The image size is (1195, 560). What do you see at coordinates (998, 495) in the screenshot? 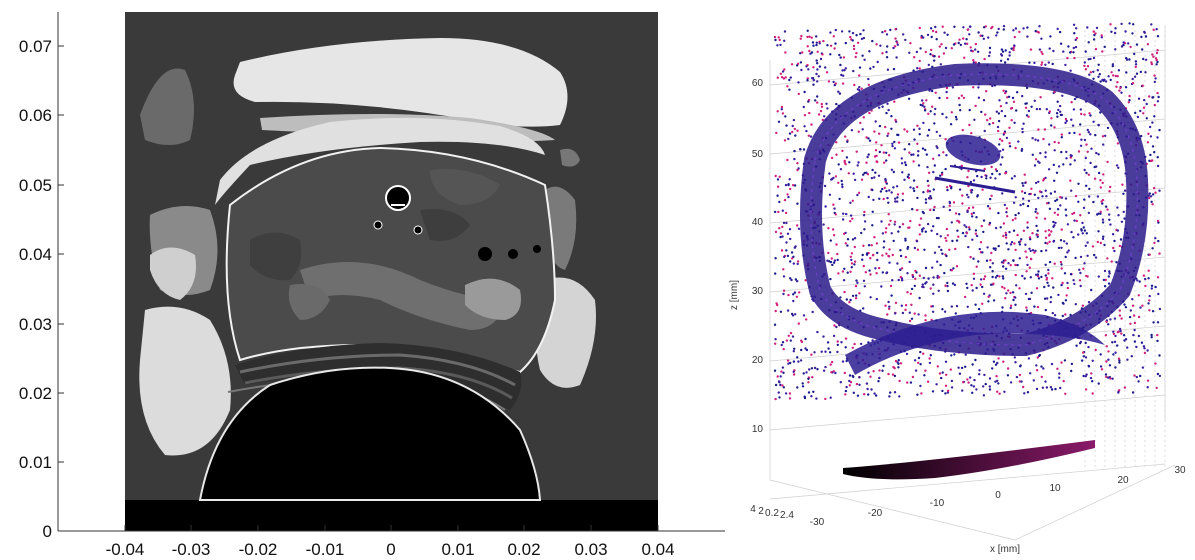
I see `x-tick-label: 0` at bounding box center [998, 495].